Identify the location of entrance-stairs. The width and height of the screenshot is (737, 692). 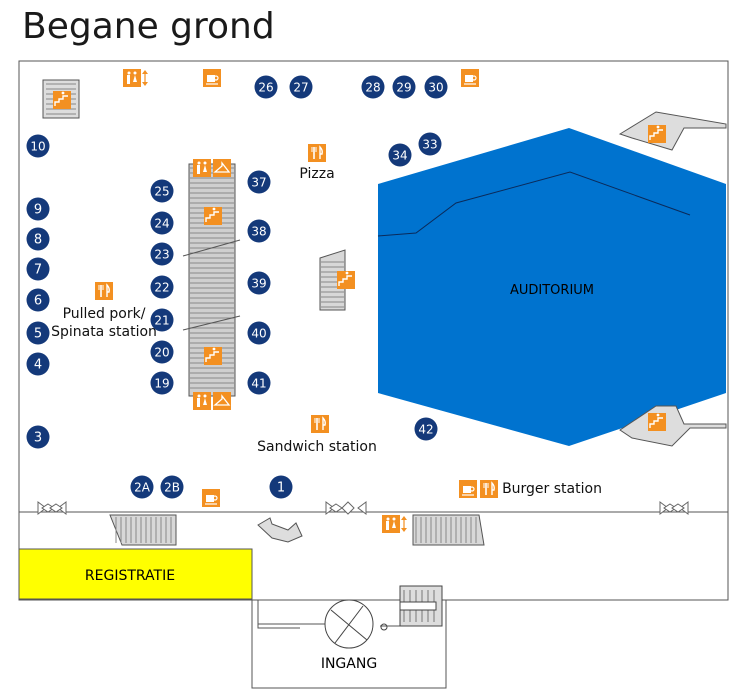
(421, 606).